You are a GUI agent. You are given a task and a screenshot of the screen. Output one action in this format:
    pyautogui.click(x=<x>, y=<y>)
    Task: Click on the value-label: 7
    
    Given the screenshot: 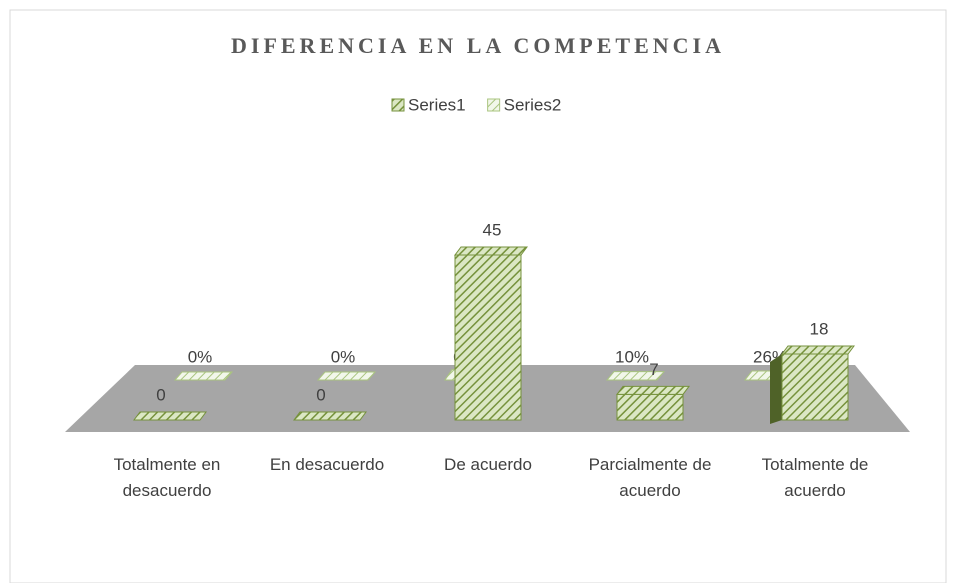 What is the action you would take?
    pyautogui.click(x=653, y=369)
    